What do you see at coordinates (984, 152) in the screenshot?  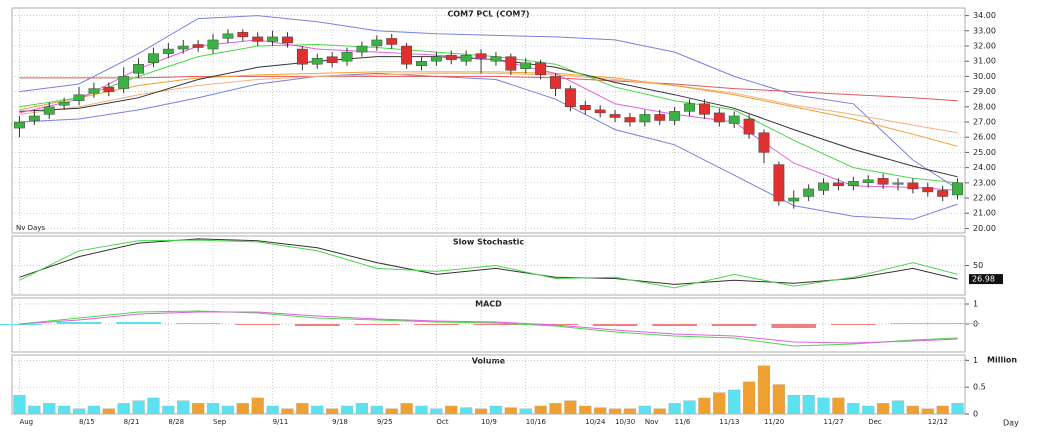 I see `y-tick-label: 25.00` at bounding box center [984, 152].